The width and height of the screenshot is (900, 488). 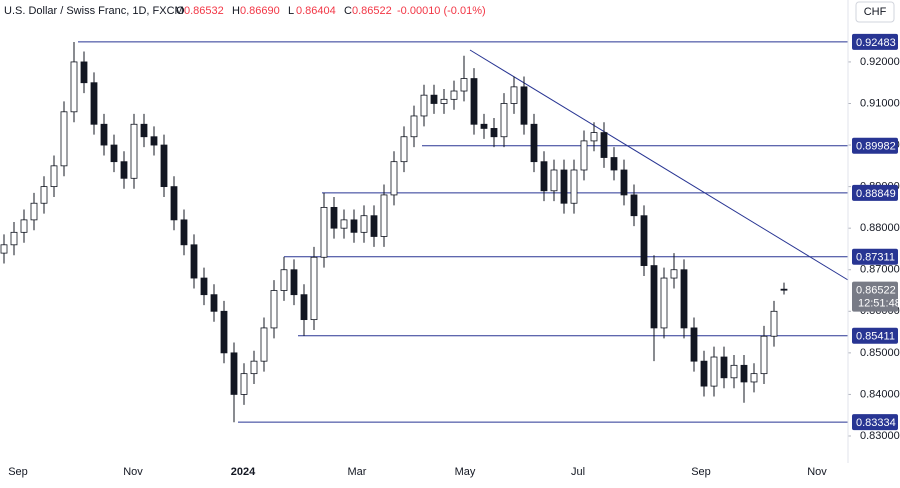 What do you see at coordinates (879, 304) in the screenshot?
I see `countdown: 12:51:48` at bounding box center [879, 304].